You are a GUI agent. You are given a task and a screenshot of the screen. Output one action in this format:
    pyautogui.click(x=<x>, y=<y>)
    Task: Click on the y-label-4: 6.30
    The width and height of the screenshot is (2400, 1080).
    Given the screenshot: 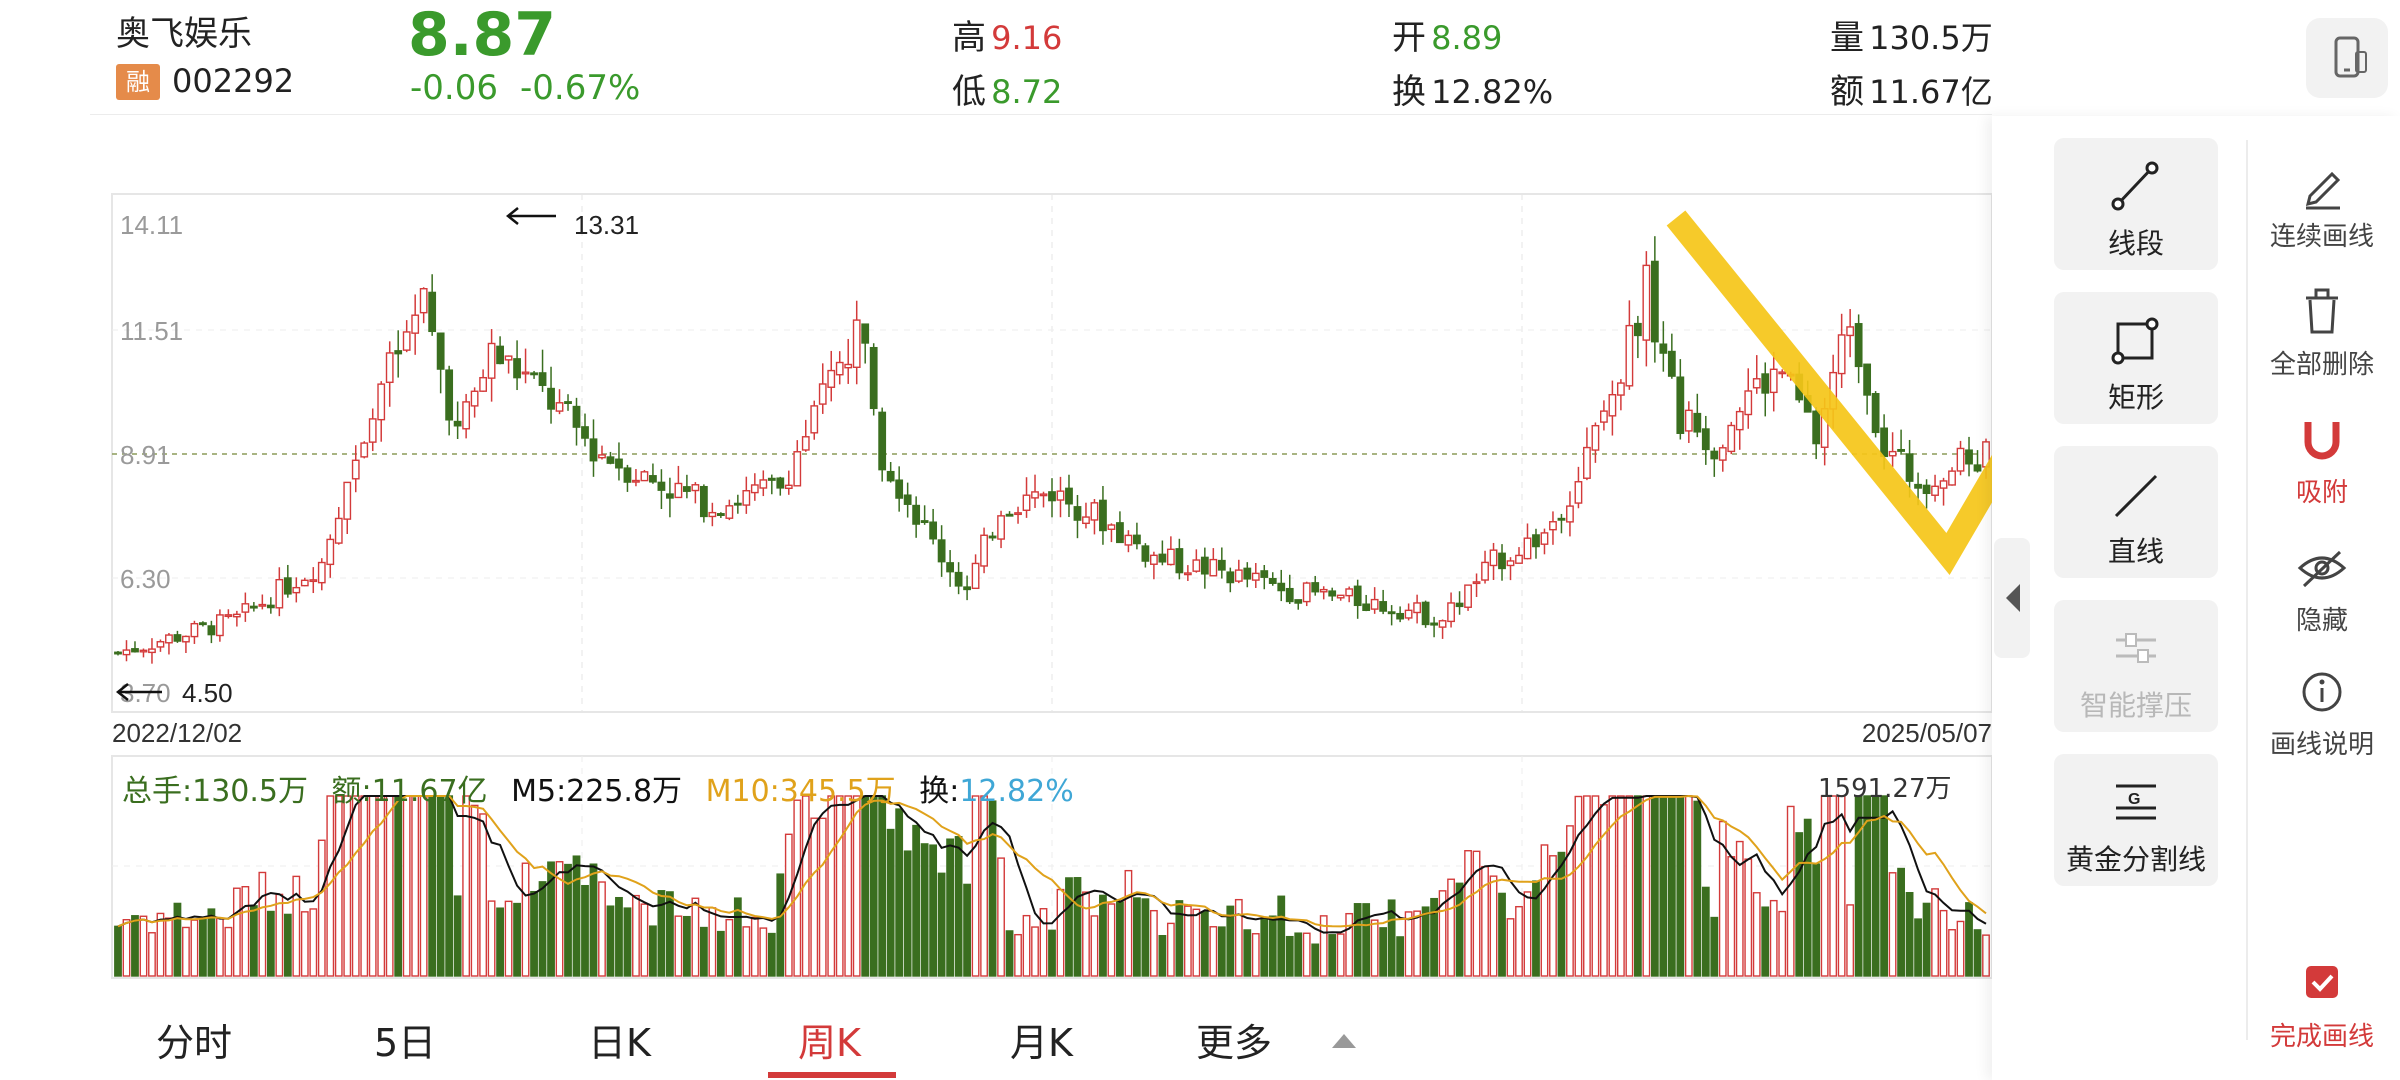 What is the action you would take?
    pyautogui.click(x=145, y=579)
    